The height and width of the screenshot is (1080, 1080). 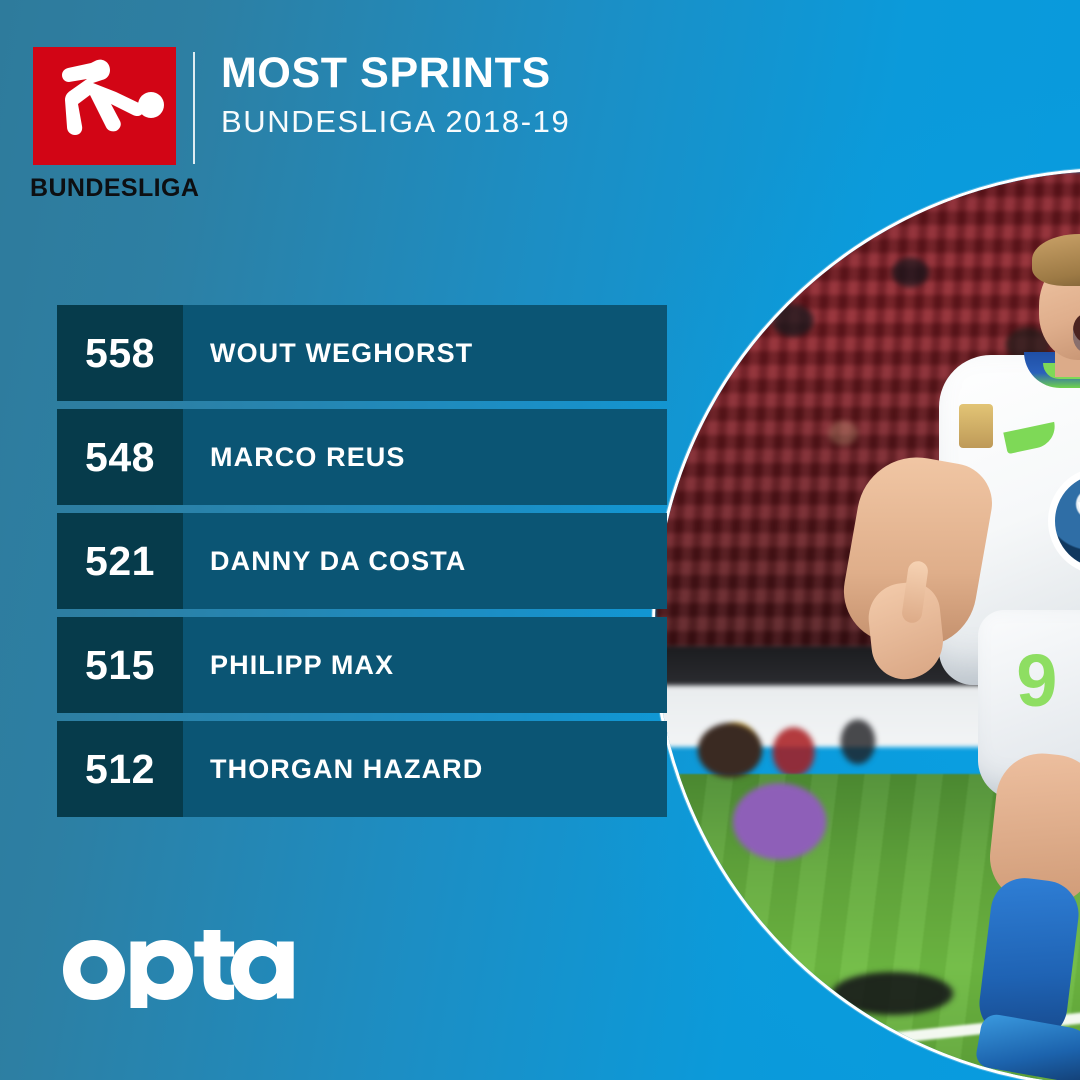 What do you see at coordinates (104, 106) in the screenshot?
I see `bundesliga-logo-icon` at bounding box center [104, 106].